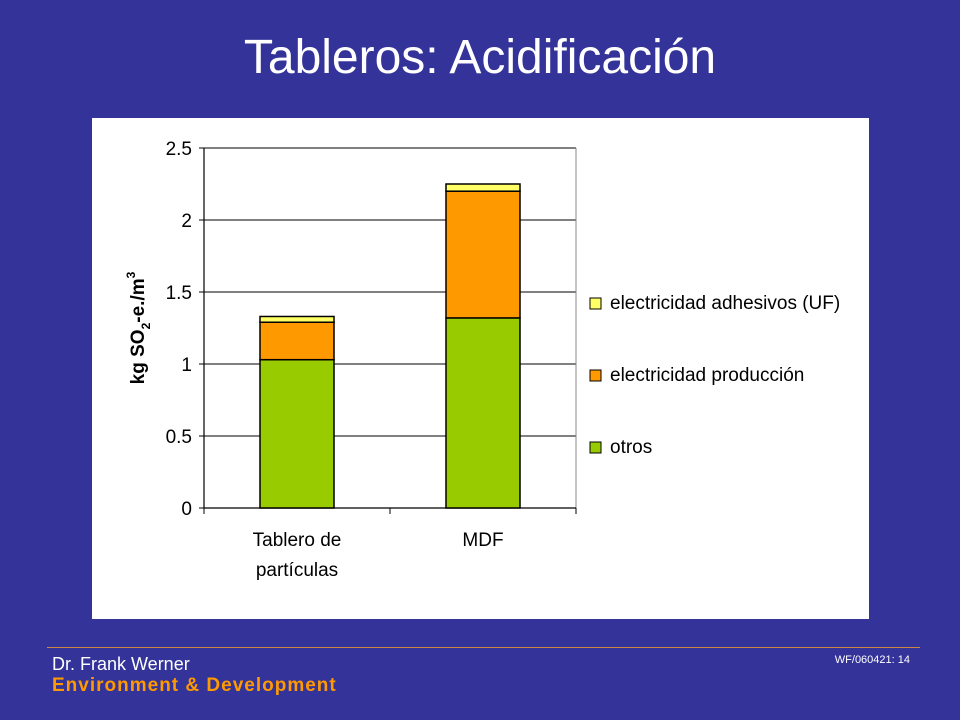  I want to click on slide-code: WF/060421: 14, so click(872, 660).